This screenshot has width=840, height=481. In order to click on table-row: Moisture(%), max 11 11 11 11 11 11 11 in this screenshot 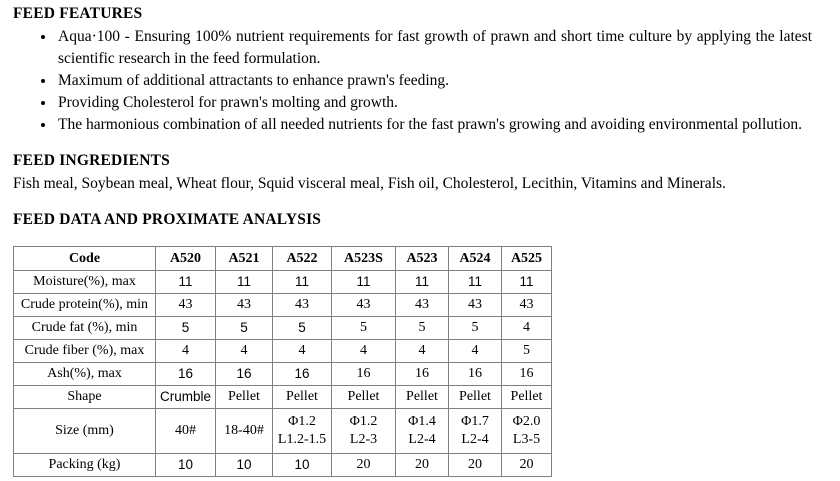, I will do `click(282, 282)`.